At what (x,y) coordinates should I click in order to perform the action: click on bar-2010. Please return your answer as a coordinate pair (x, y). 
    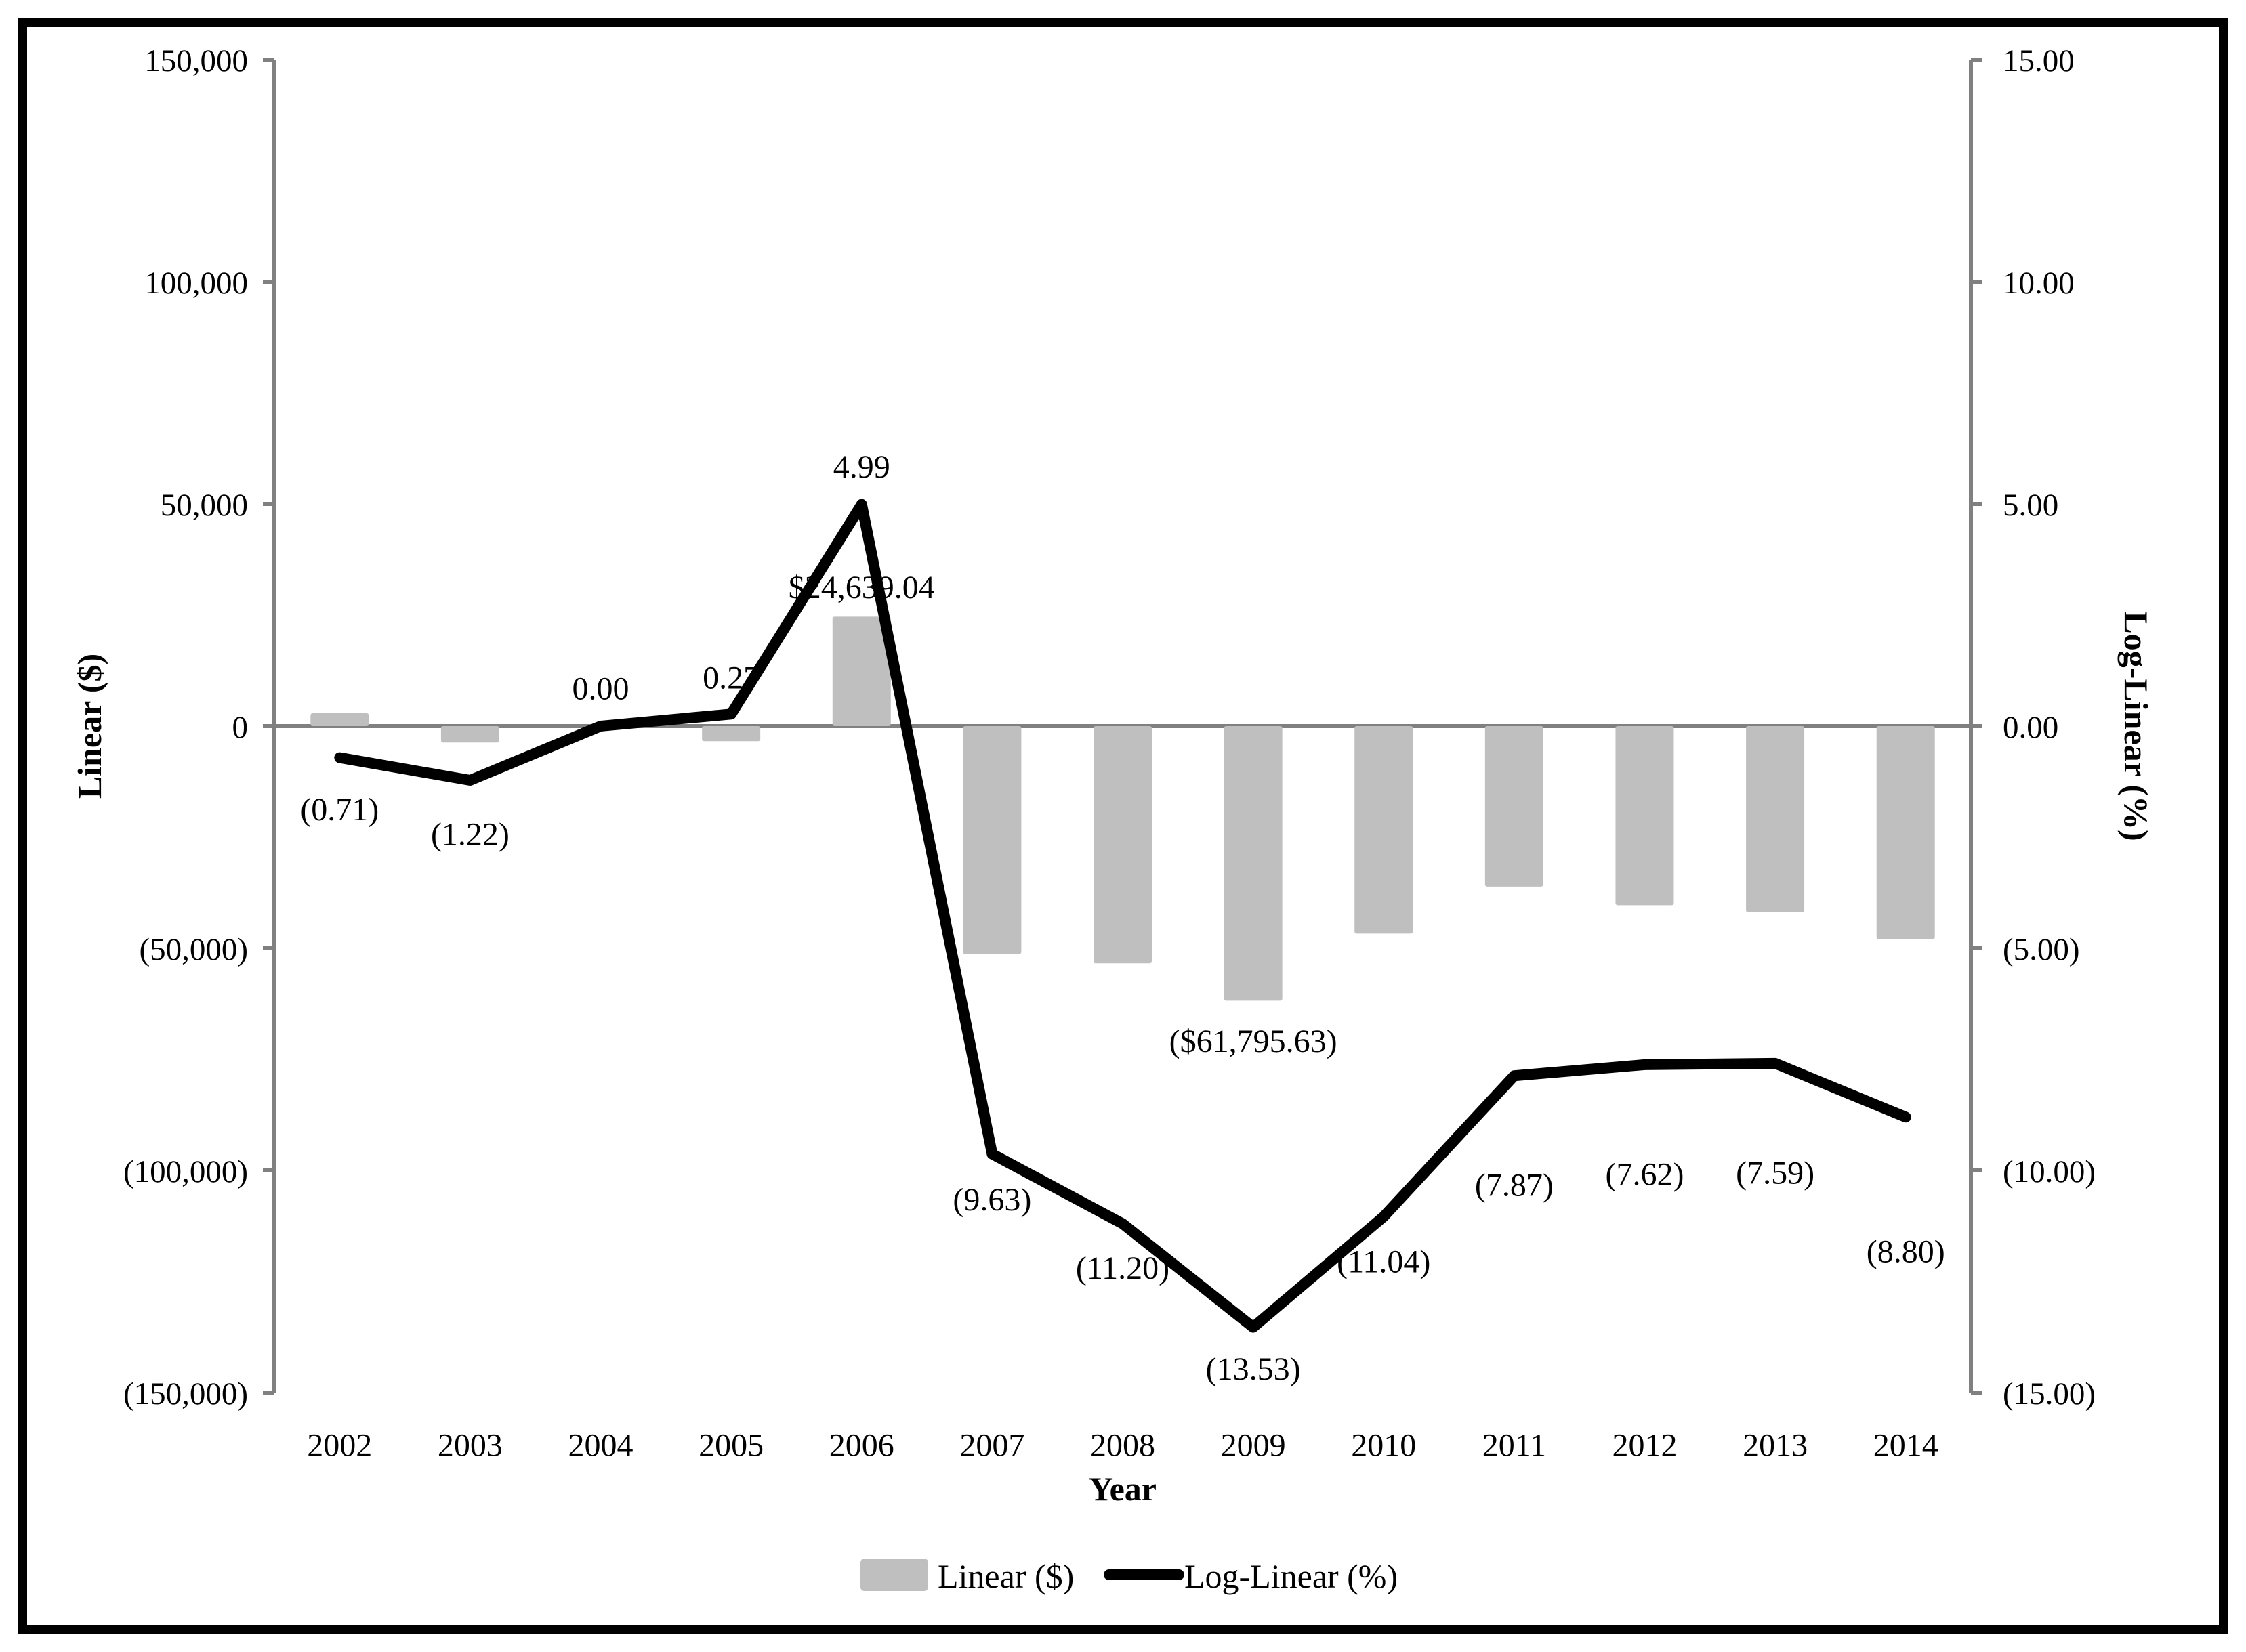
    Looking at the image, I should click on (1383, 830).